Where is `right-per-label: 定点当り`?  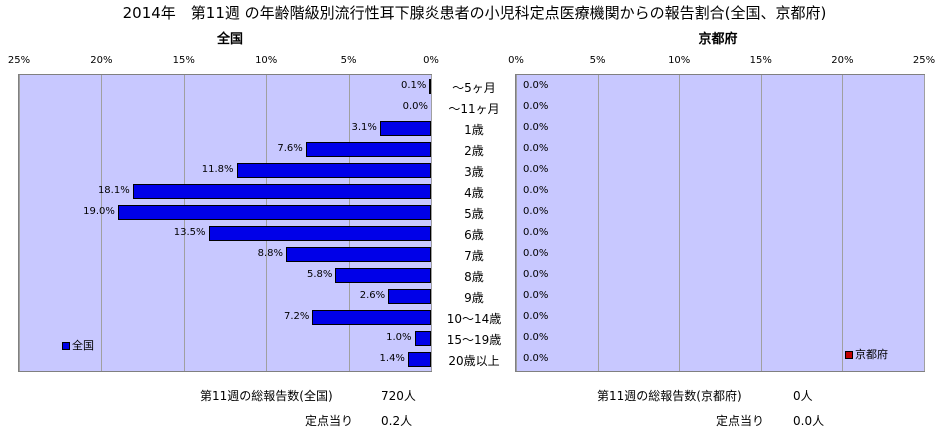
right-per-label: 定点当り is located at coordinates (740, 421).